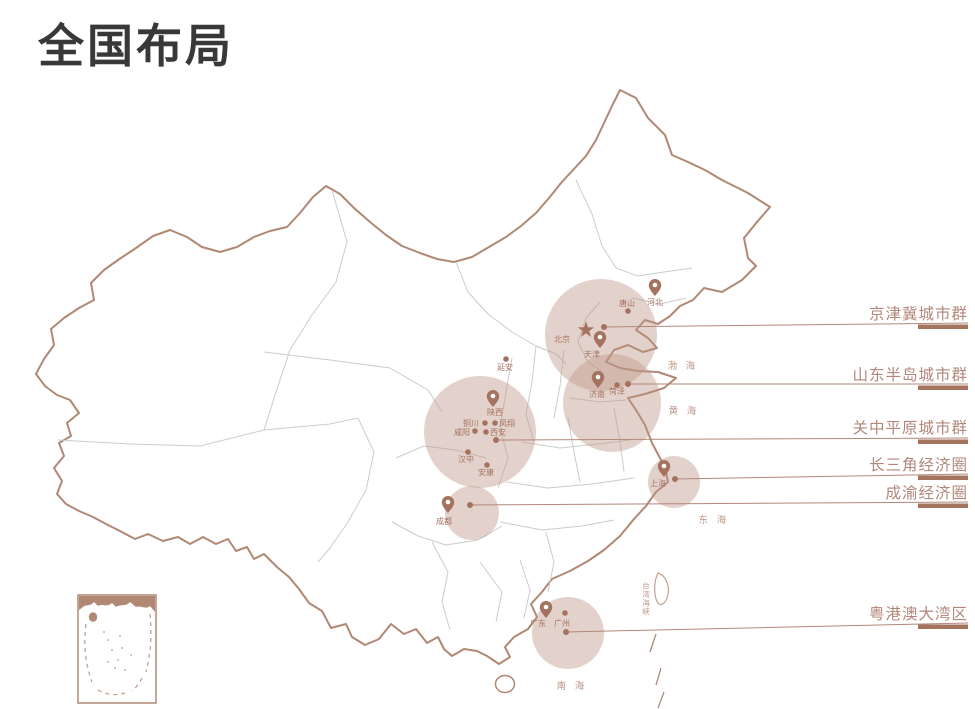  What do you see at coordinates (662, 589) in the screenshot?
I see `taiwan-island` at bounding box center [662, 589].